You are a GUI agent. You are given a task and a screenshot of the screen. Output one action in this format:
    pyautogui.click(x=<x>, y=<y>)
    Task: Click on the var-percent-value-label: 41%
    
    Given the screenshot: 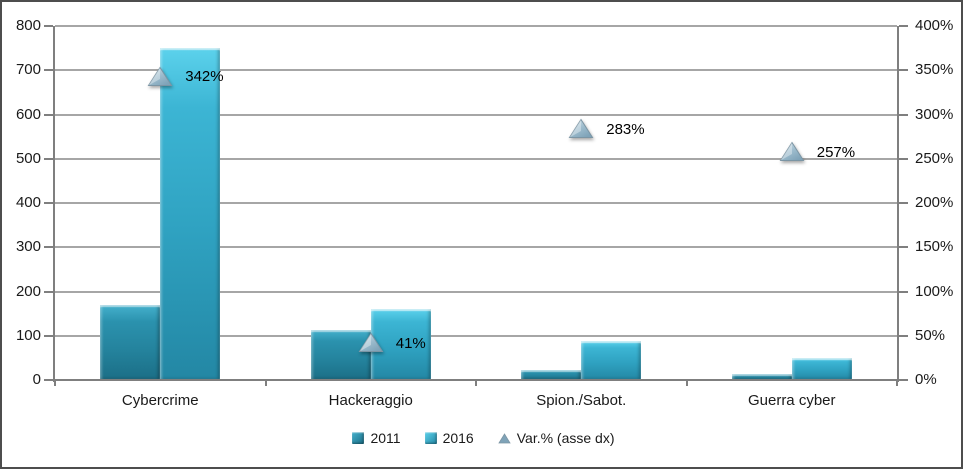 What is the action you would take?
    pyautogui.click(x=410, y=343)
    